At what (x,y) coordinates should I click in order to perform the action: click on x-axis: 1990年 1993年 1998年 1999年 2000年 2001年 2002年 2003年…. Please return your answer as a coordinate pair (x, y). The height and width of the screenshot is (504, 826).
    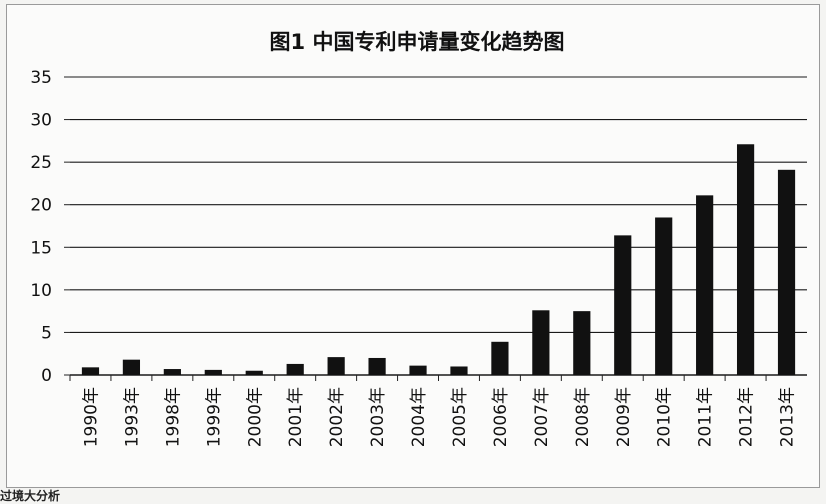
    Looking at the image, I should click on (433, 411).